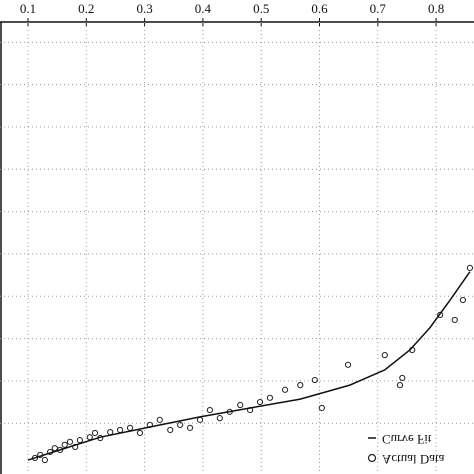 Image resolution: width=474 pixels, height=474 pixels. I want to click on legend-label: Actual Data, so click(413, 459).